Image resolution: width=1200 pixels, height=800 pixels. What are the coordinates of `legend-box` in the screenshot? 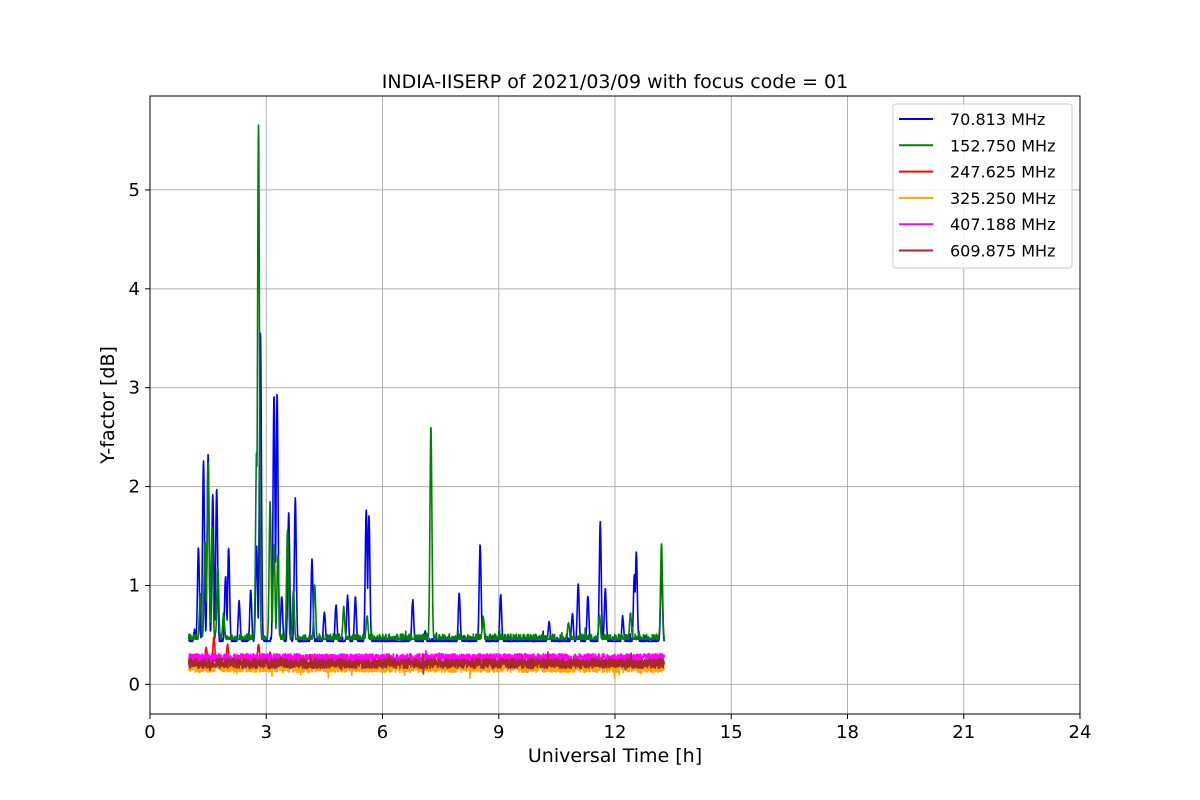 It's located at (982, 186).